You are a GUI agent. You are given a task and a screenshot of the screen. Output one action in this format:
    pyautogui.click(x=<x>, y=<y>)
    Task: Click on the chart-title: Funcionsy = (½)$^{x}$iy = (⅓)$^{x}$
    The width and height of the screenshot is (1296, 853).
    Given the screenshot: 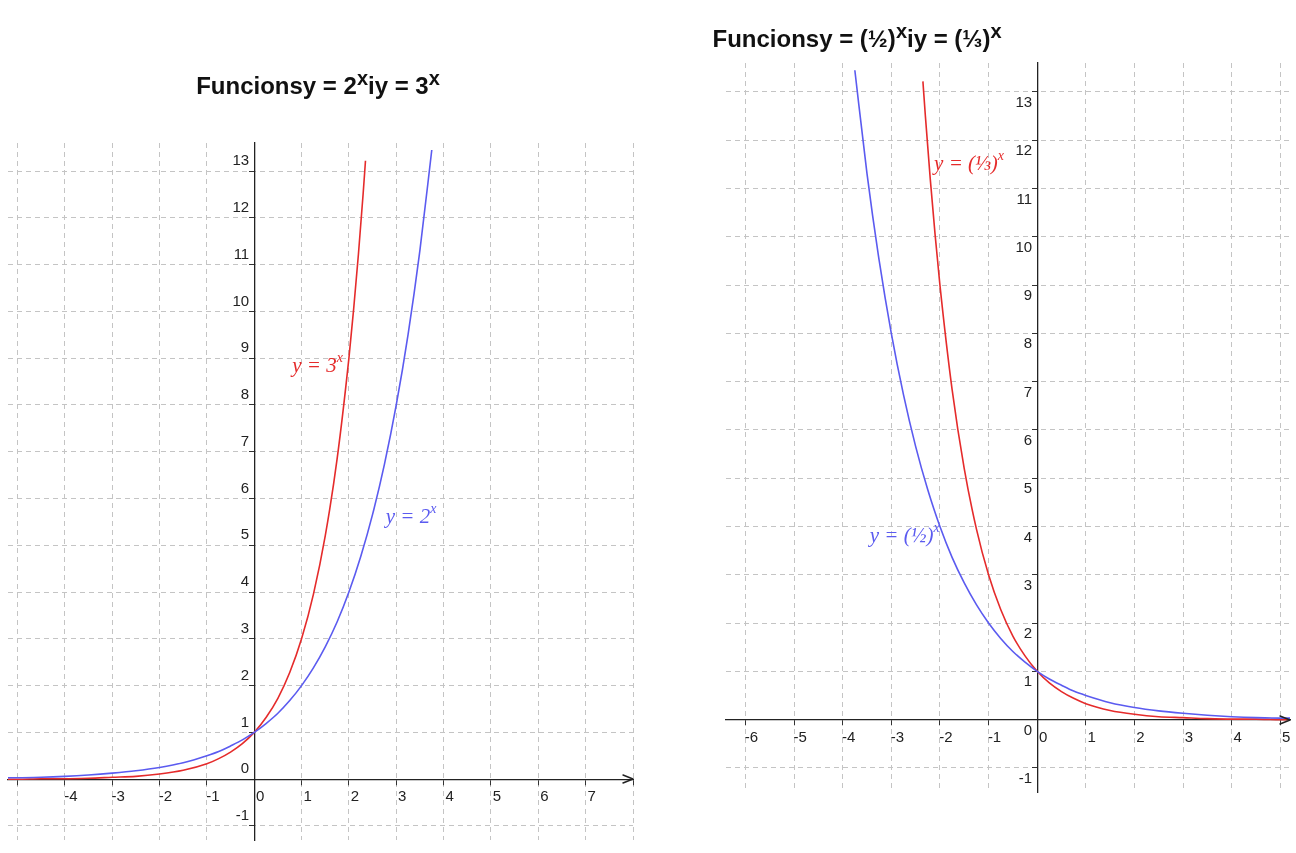 What is the action you would take?
    pyautogui.click(x=857, y=36)
    